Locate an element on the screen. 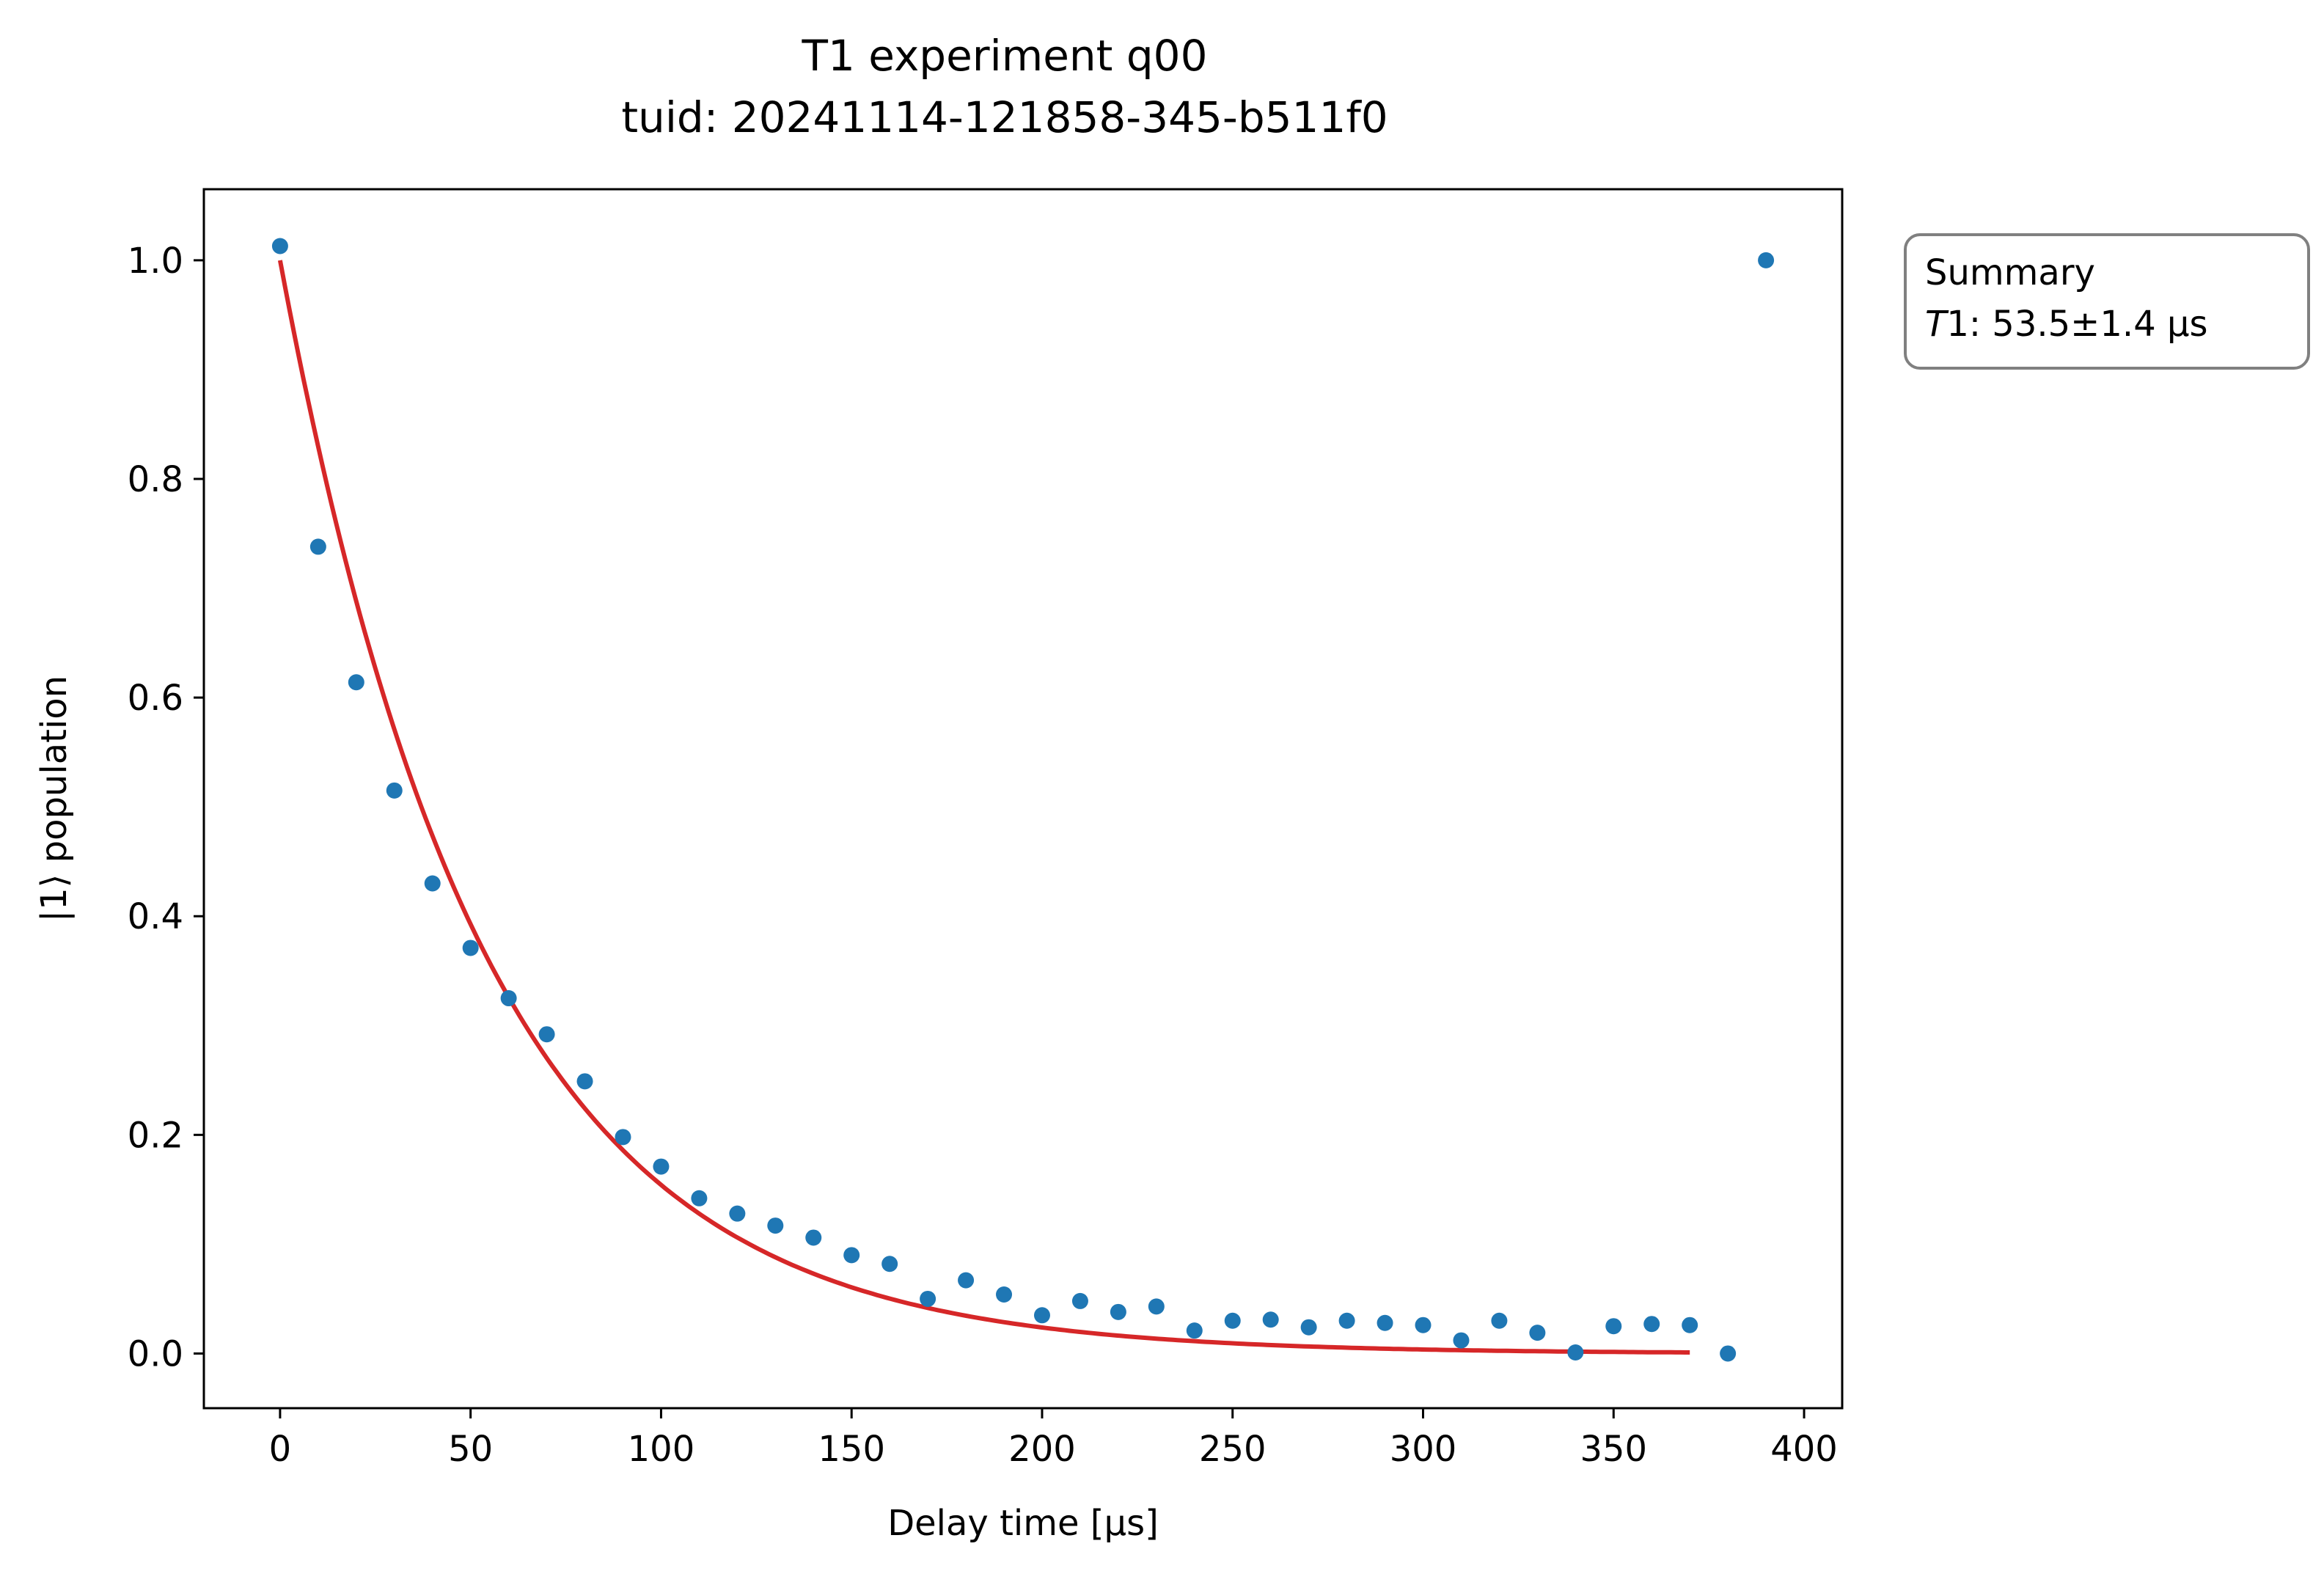  x-axis-ticks: 0 50 100 150 200 250 300 350 400 is located at coordinates (1053, 1439).